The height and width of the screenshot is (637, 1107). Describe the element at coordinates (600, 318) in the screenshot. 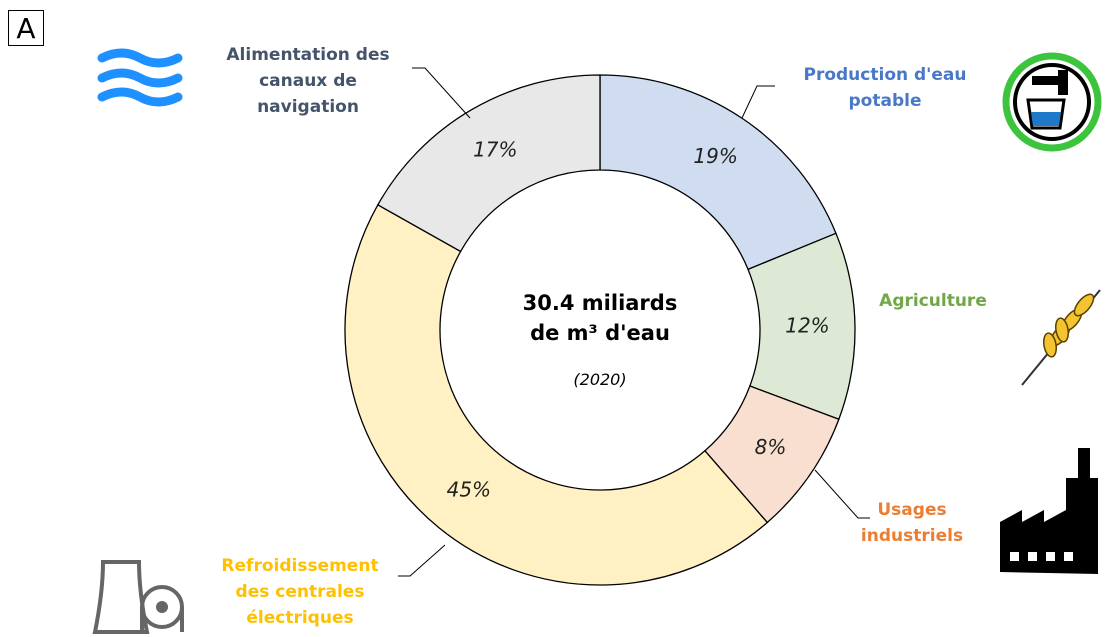

I see `center-text: 30.4 miliards de m³ d'eau` at that location.